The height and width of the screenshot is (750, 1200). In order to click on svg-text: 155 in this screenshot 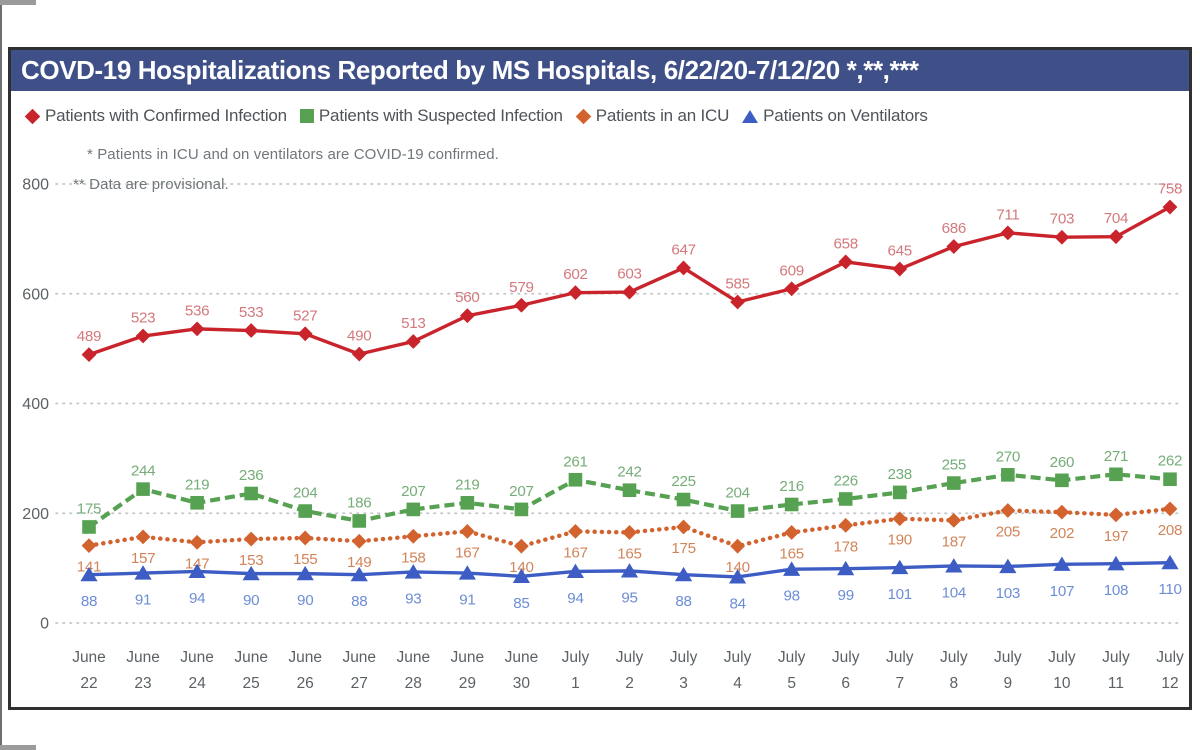, I will do `click(305, 559)`.